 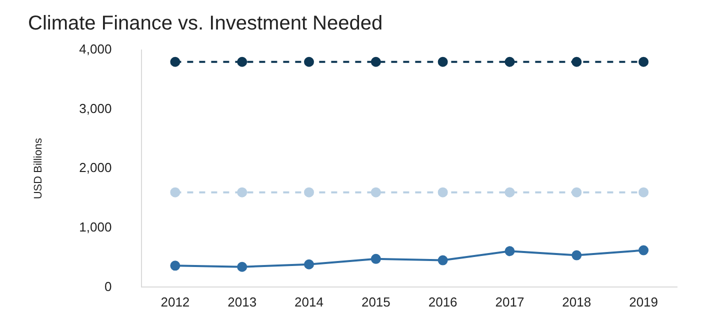 What do you see at coordinates (375, 302) in the screenshot?
I see `x-tick-label: 2015` at bounding box center [375, 302].